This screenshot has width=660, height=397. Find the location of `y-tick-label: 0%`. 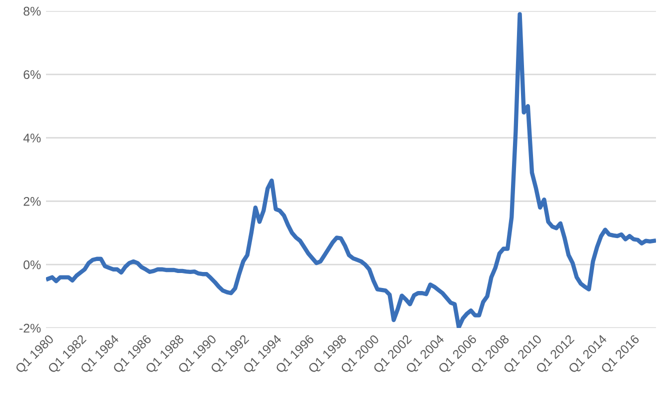

y-tick-label: 0% is located at coordinates (32, 265).